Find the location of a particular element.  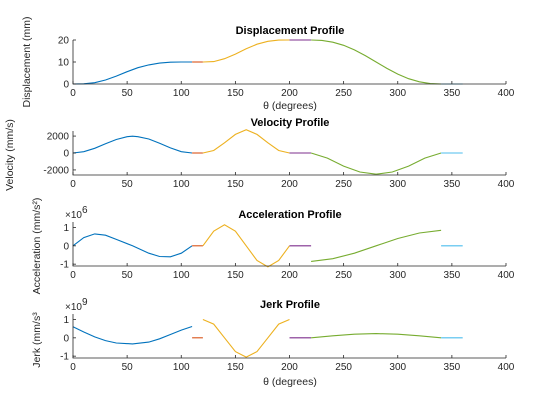

exponent-value: 6 is located at coordinates (85, 210).